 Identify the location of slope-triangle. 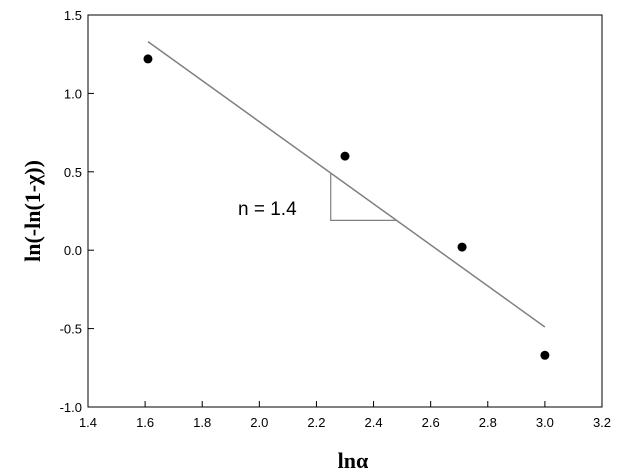
(363, 197).